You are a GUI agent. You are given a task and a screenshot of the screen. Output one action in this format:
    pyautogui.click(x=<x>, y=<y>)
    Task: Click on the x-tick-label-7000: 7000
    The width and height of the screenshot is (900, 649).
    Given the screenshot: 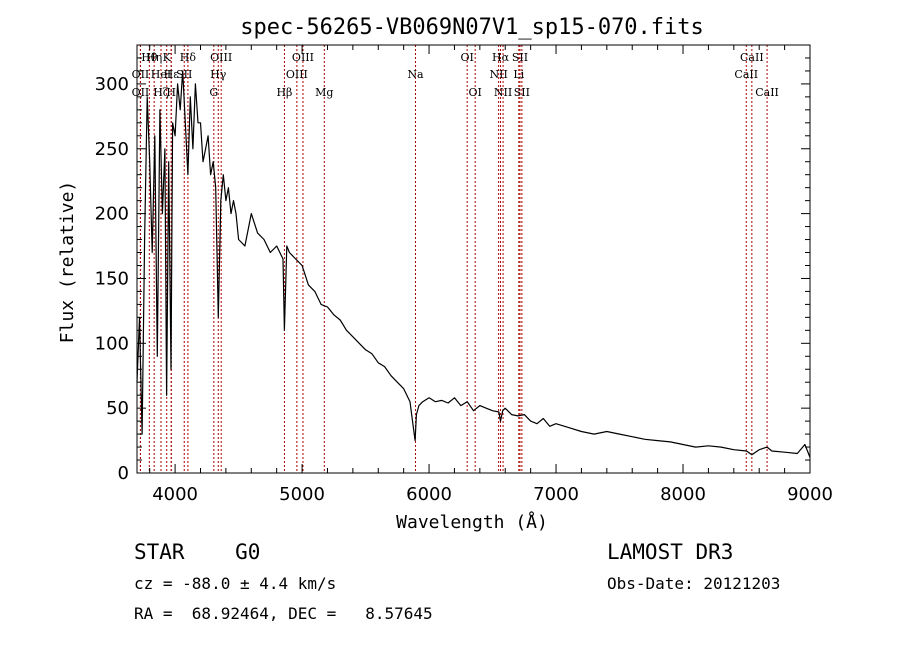 What is the action you would take?
    pyautogui.click(x=556, y=494)
    